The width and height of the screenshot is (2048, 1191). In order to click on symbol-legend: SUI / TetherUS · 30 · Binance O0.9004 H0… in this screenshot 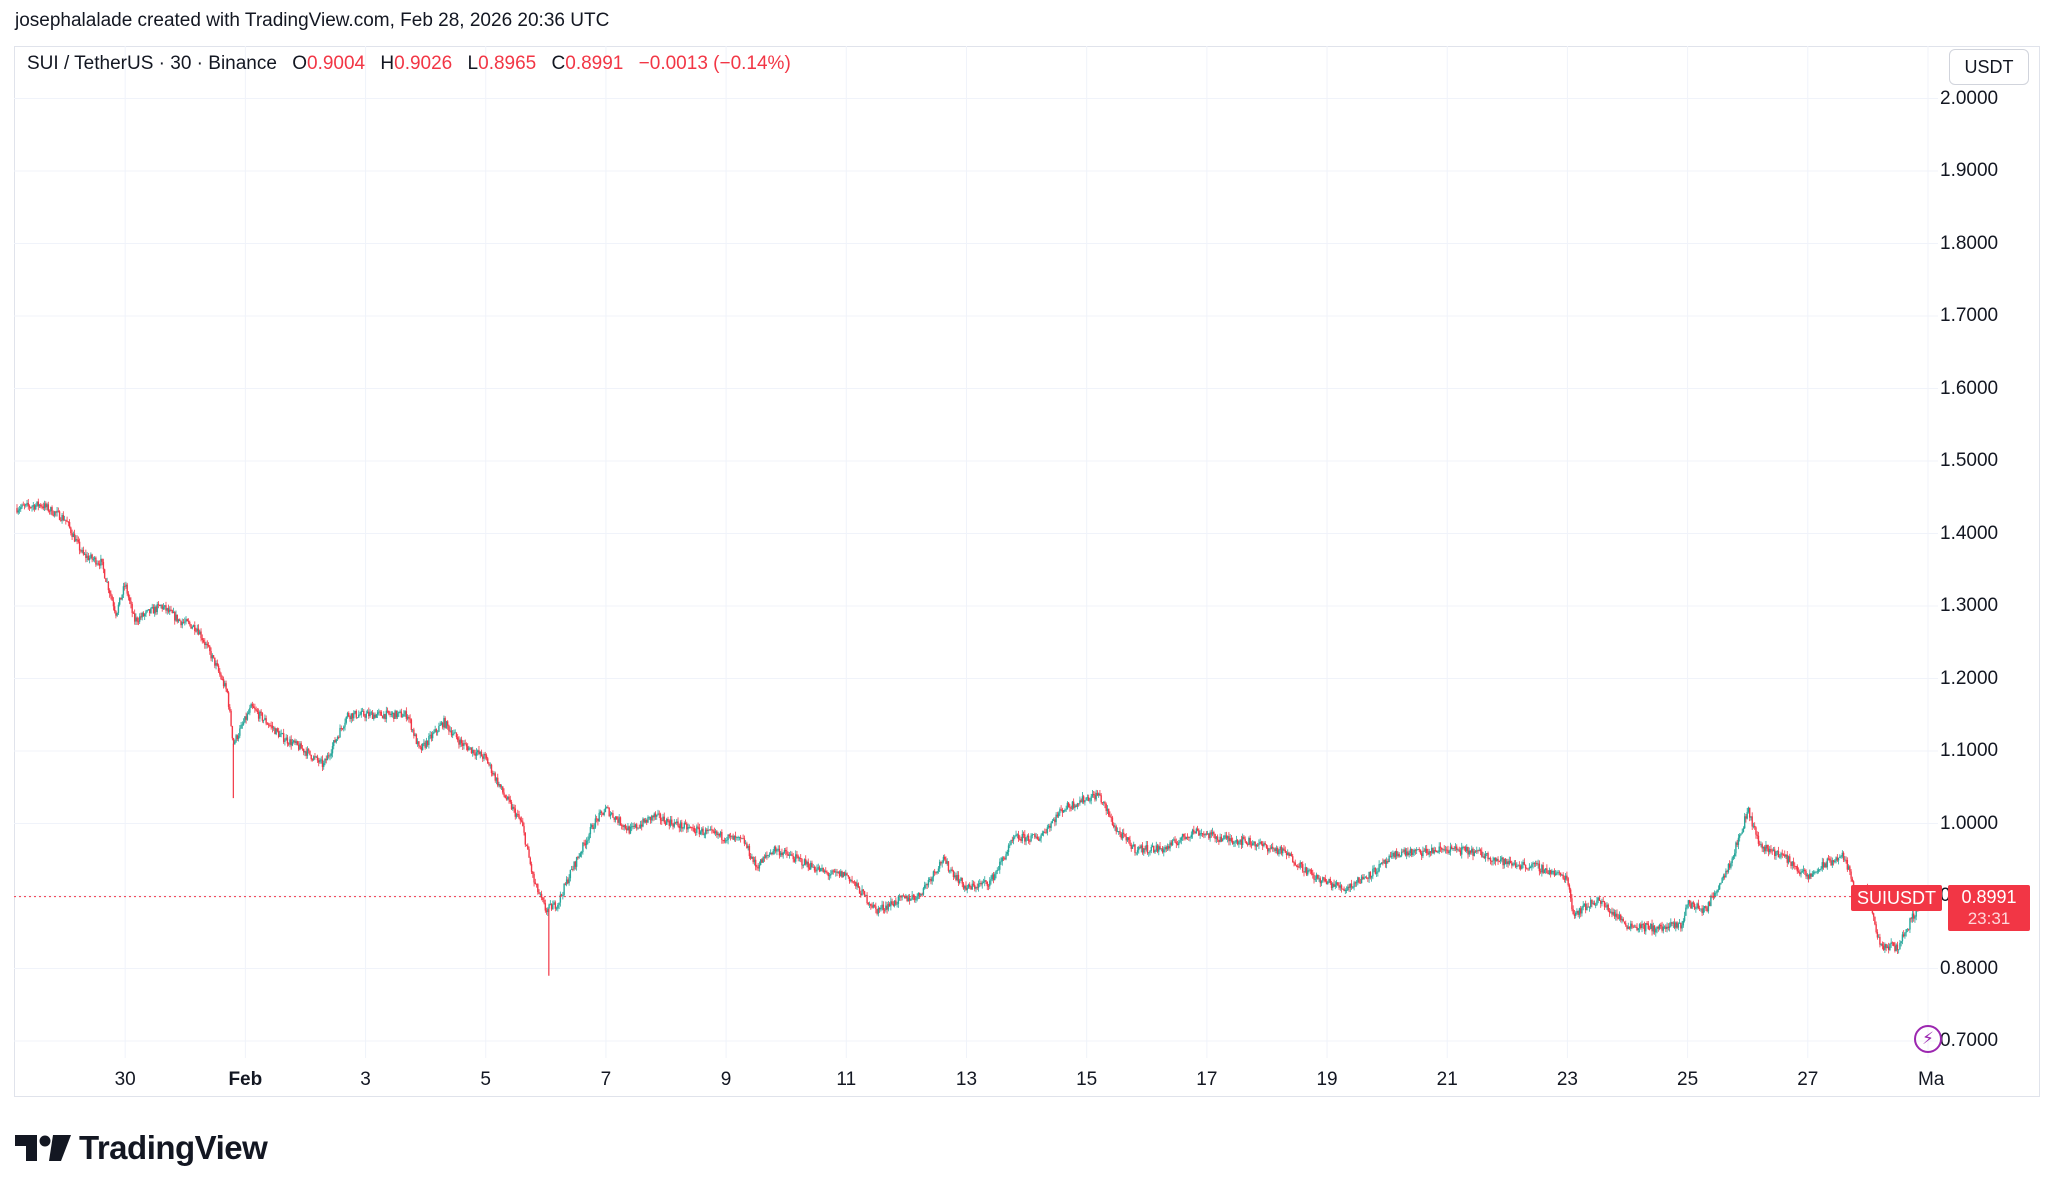, I will do `click(409, 64)`.